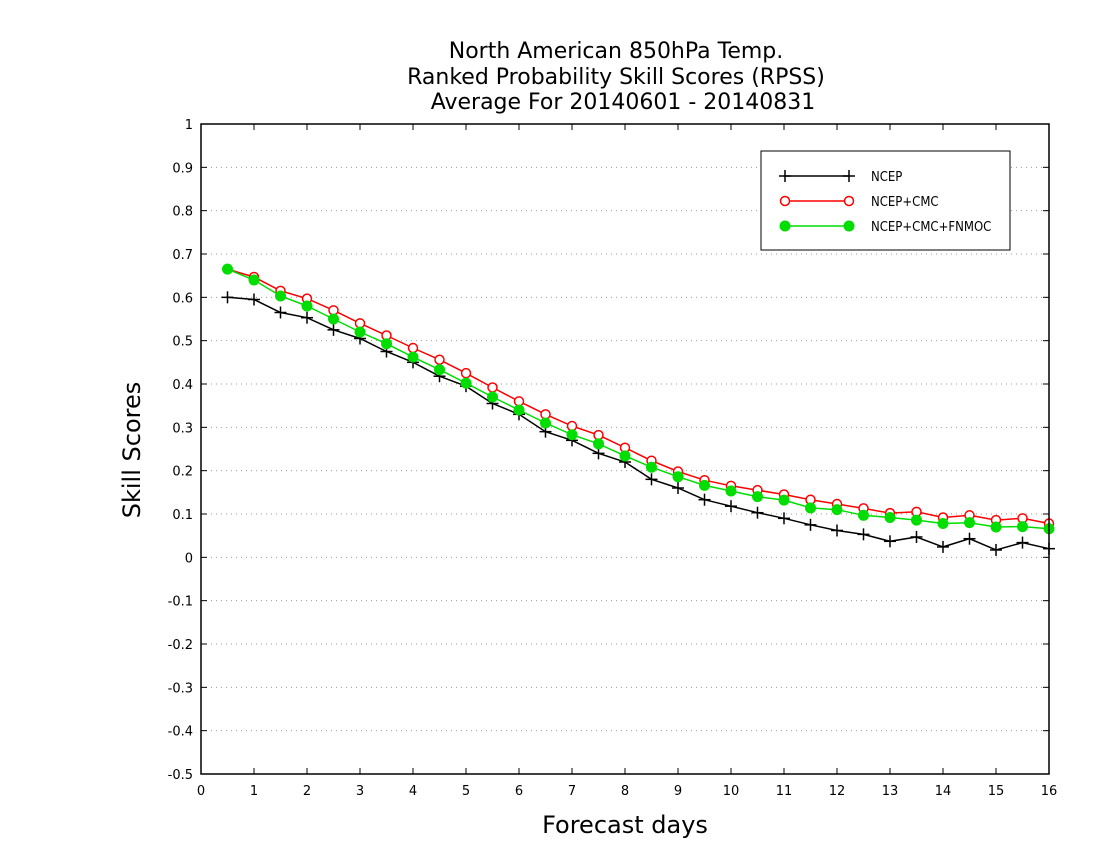 The height and width of the screenshot is (854, 1100). I want to click on legend: NCEP NCEP+CMC NCEP+CMC+FNMOC, so click(885, 200).